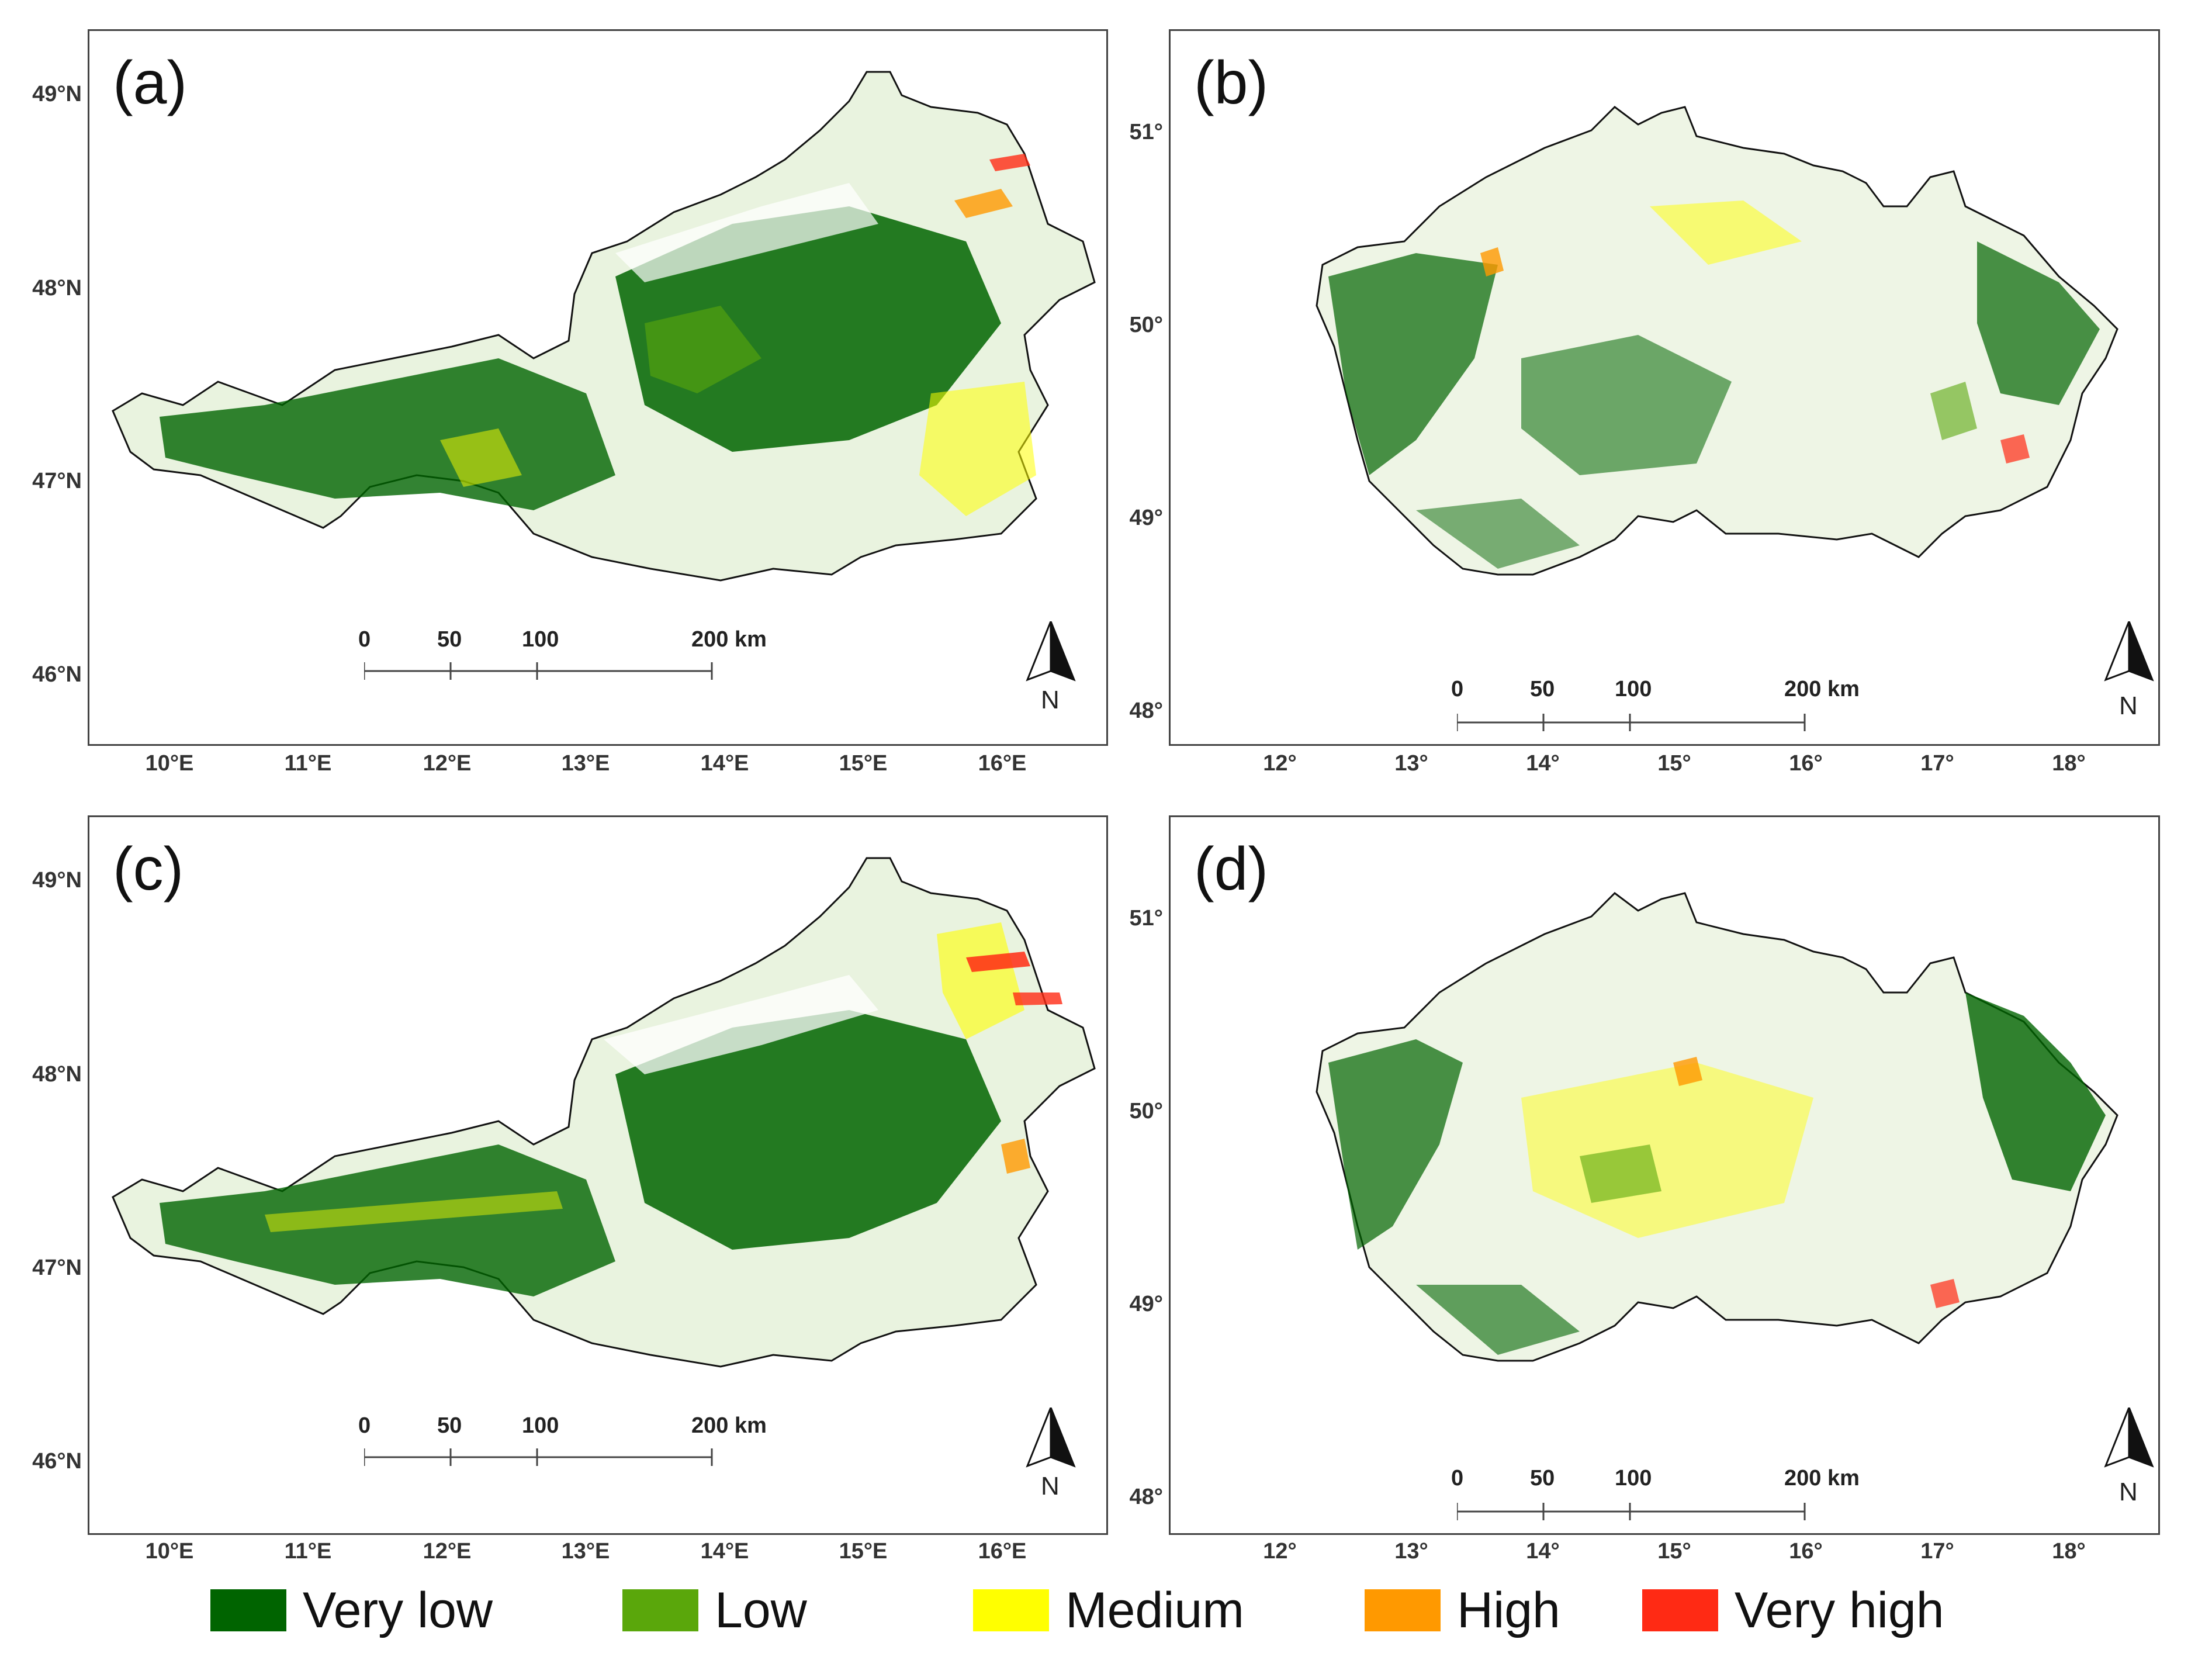 This screenshot has height=1653, width=2212. I want to click on legend-item-very-high: Very high, so click(1793, 1610).